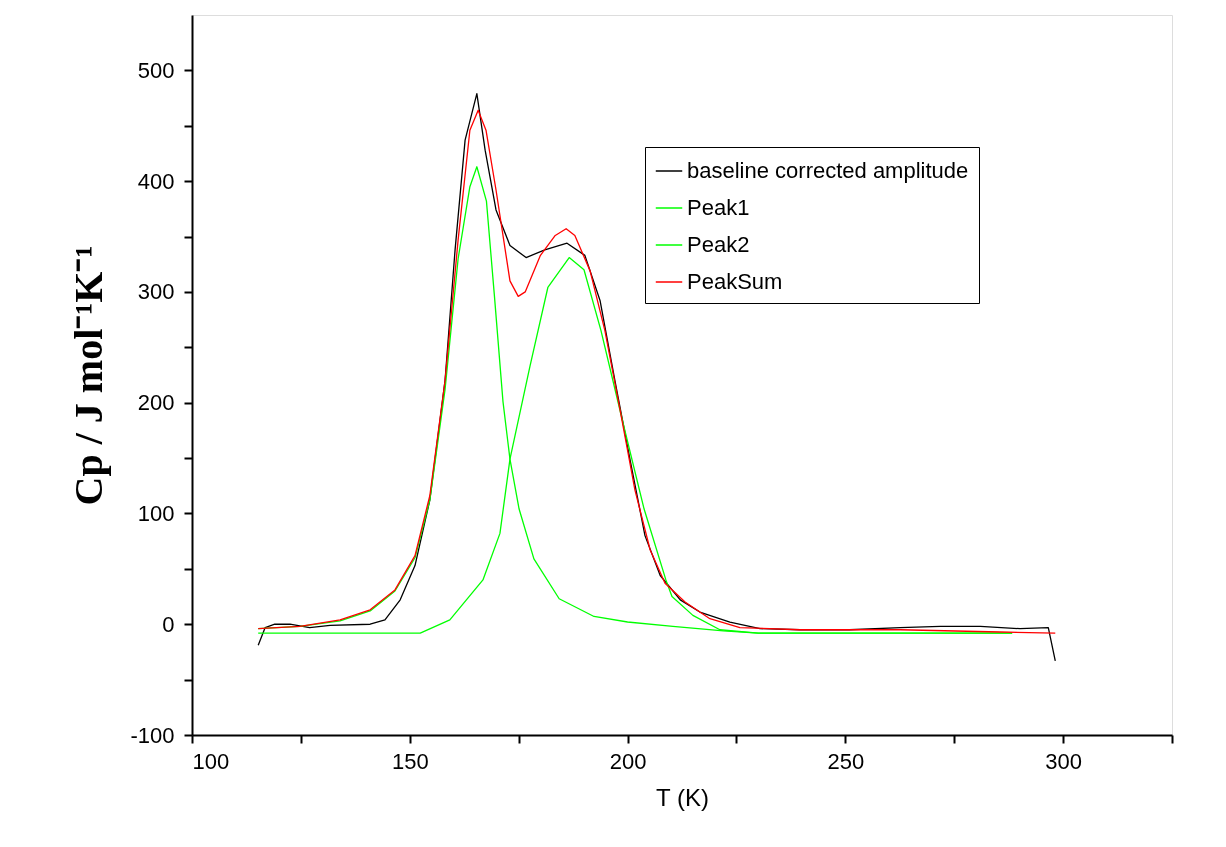  I want to click on y-tick-label: 500, so click(156, 70).